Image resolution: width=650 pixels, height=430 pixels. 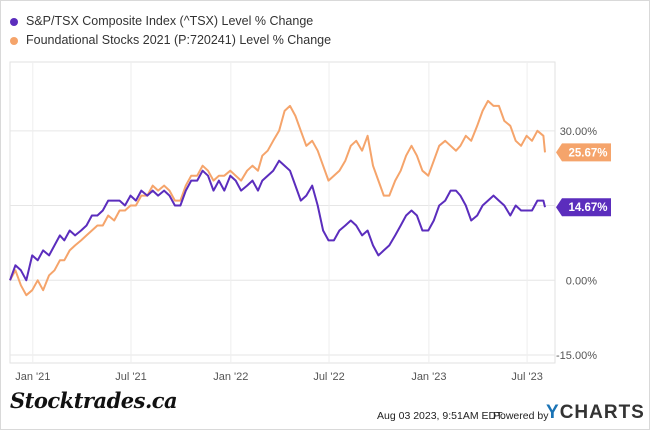 I want to click on end-value-label-0: 14.67%, so click(x=587, y=208).